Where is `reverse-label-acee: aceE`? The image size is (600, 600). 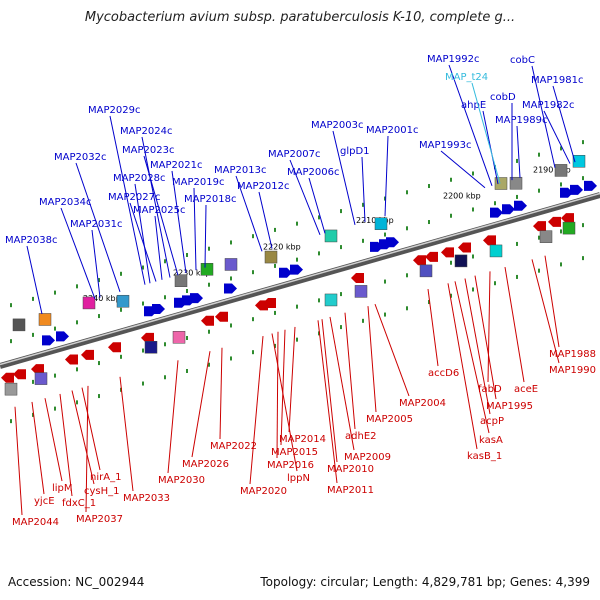 reverse-label-acee: aceE is located at coordinates (521, 330).